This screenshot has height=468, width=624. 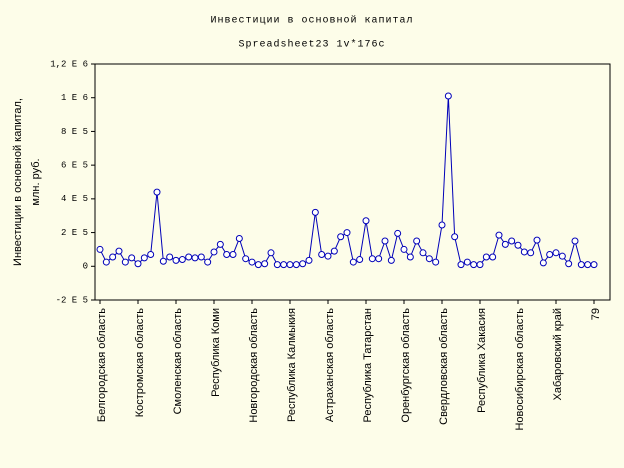 I want to click on y-tick-label: 1,2 E 6, so click(x=69, y=64).